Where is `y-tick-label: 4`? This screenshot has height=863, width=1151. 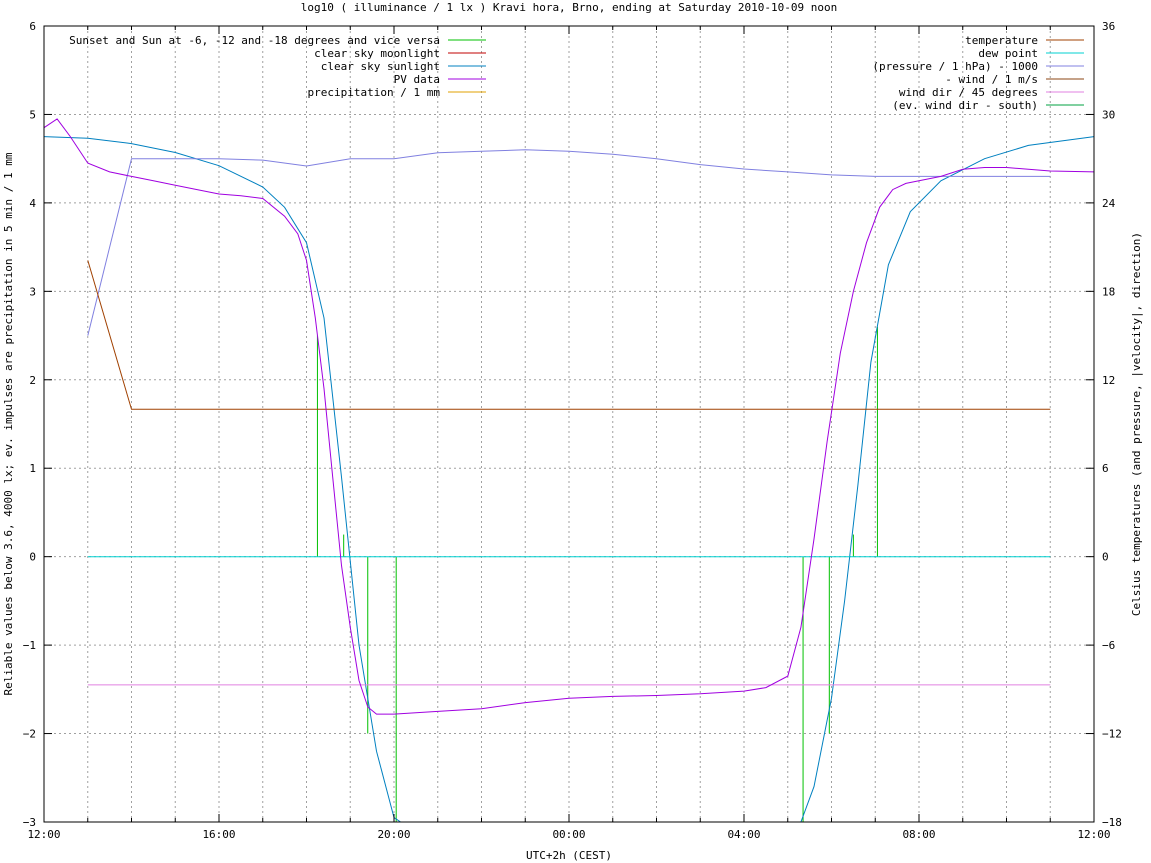 y-tick-label: 4 is located at coordinates (32, 203).